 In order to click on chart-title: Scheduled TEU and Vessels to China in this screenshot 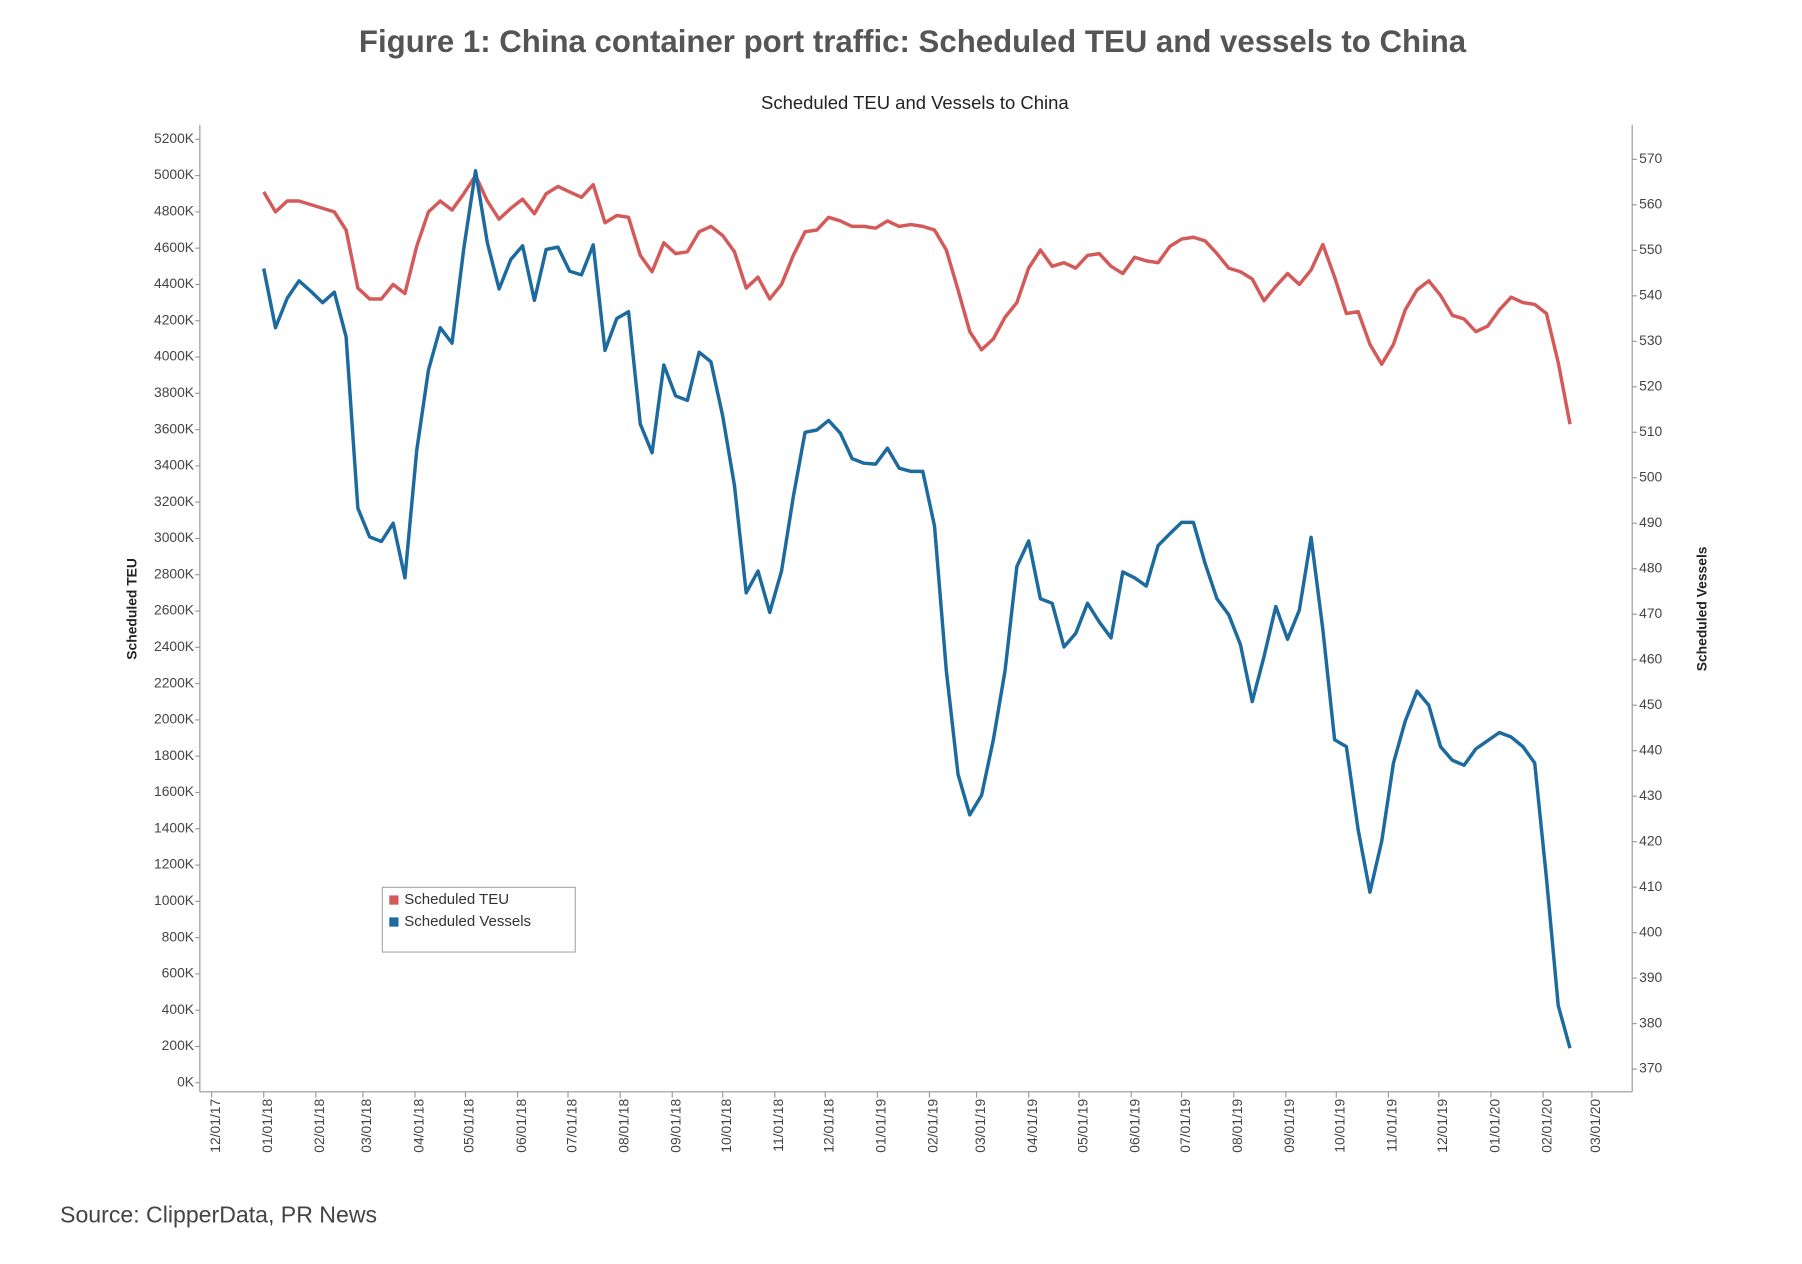, I will do `click(915, 102)`.